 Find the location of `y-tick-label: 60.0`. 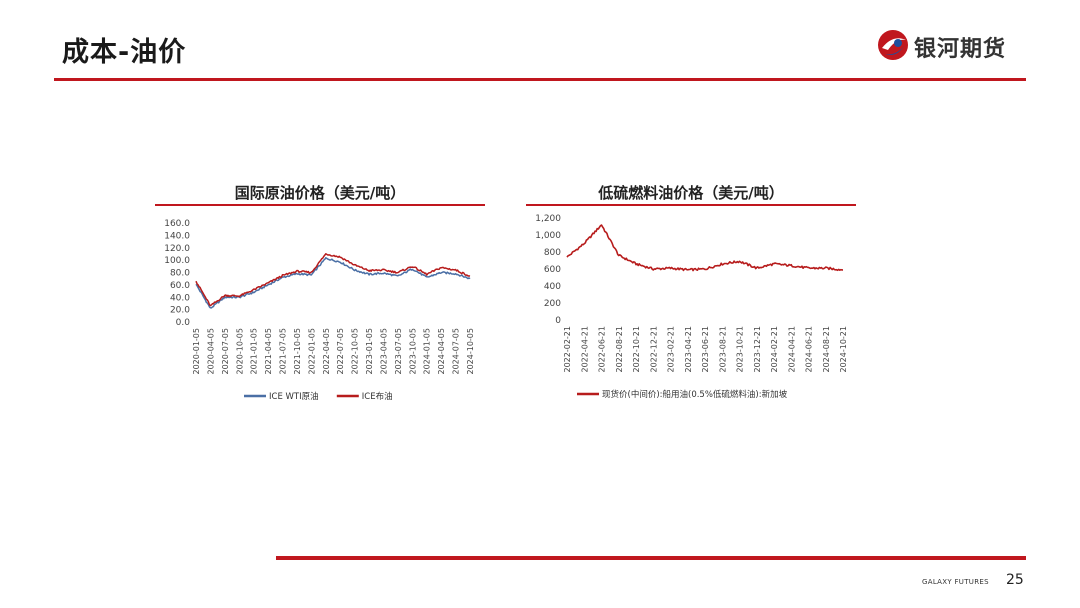

y-tick-label: 60.0 is located at coordinates (180, 286).